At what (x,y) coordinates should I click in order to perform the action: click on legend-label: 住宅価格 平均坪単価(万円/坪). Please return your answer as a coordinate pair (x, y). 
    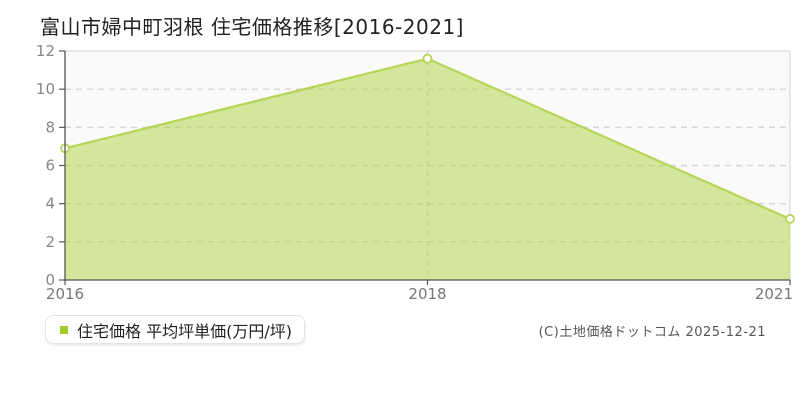
    Looking at the image, I should click on (184, 331).